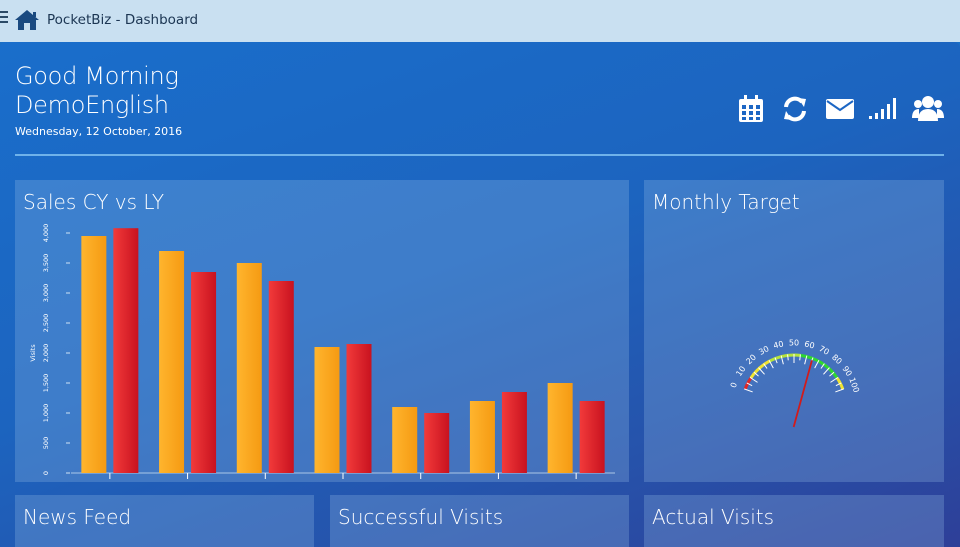 This screenshot has width=960, height=547. Describe the element at coordinates (740, 370) in the screenshot. I see `gauge-tick-label: 10` at that location.